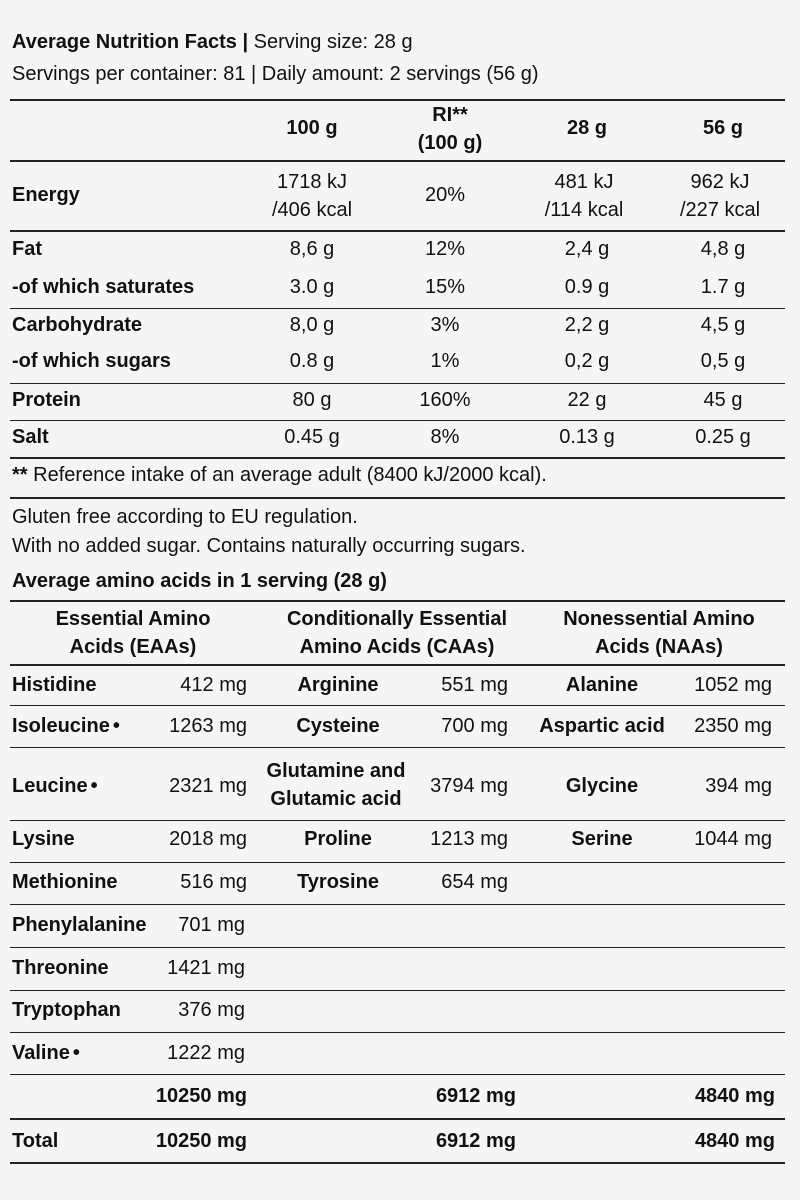 The image size is (800, 1200). What do you see at coordinates (46, 195) in the screenshot?
I see `energy-label: Energy` at bounding box center [46, 195].